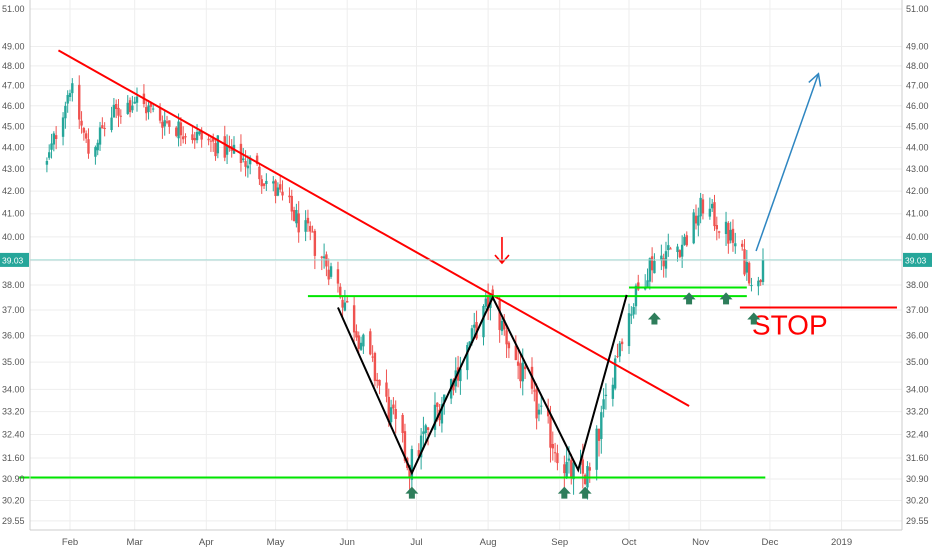 This screenshot has height=550, width=932. Describe the element at coordinates (13, 285) in the screenshot. I see `y-tick-label-left: 38.00` at that location.